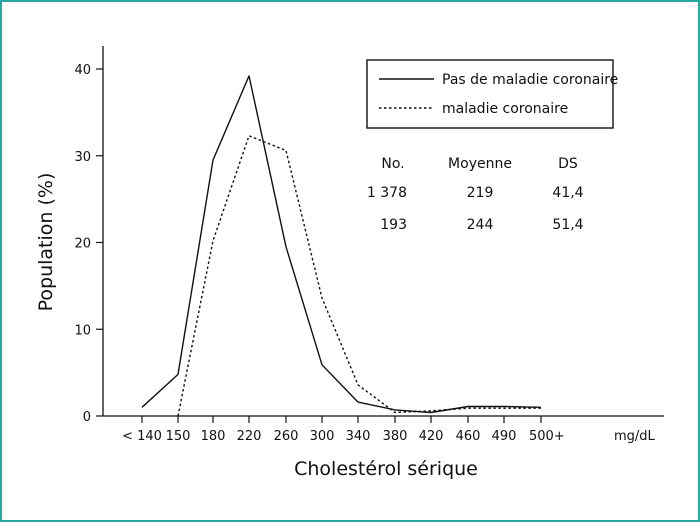  Describe the element at coordinates (343, 436) in the screenshot. I see `x-tick-labels: < 140 150 180 220 260 300 340 380 420 460 490 500+` at that location.